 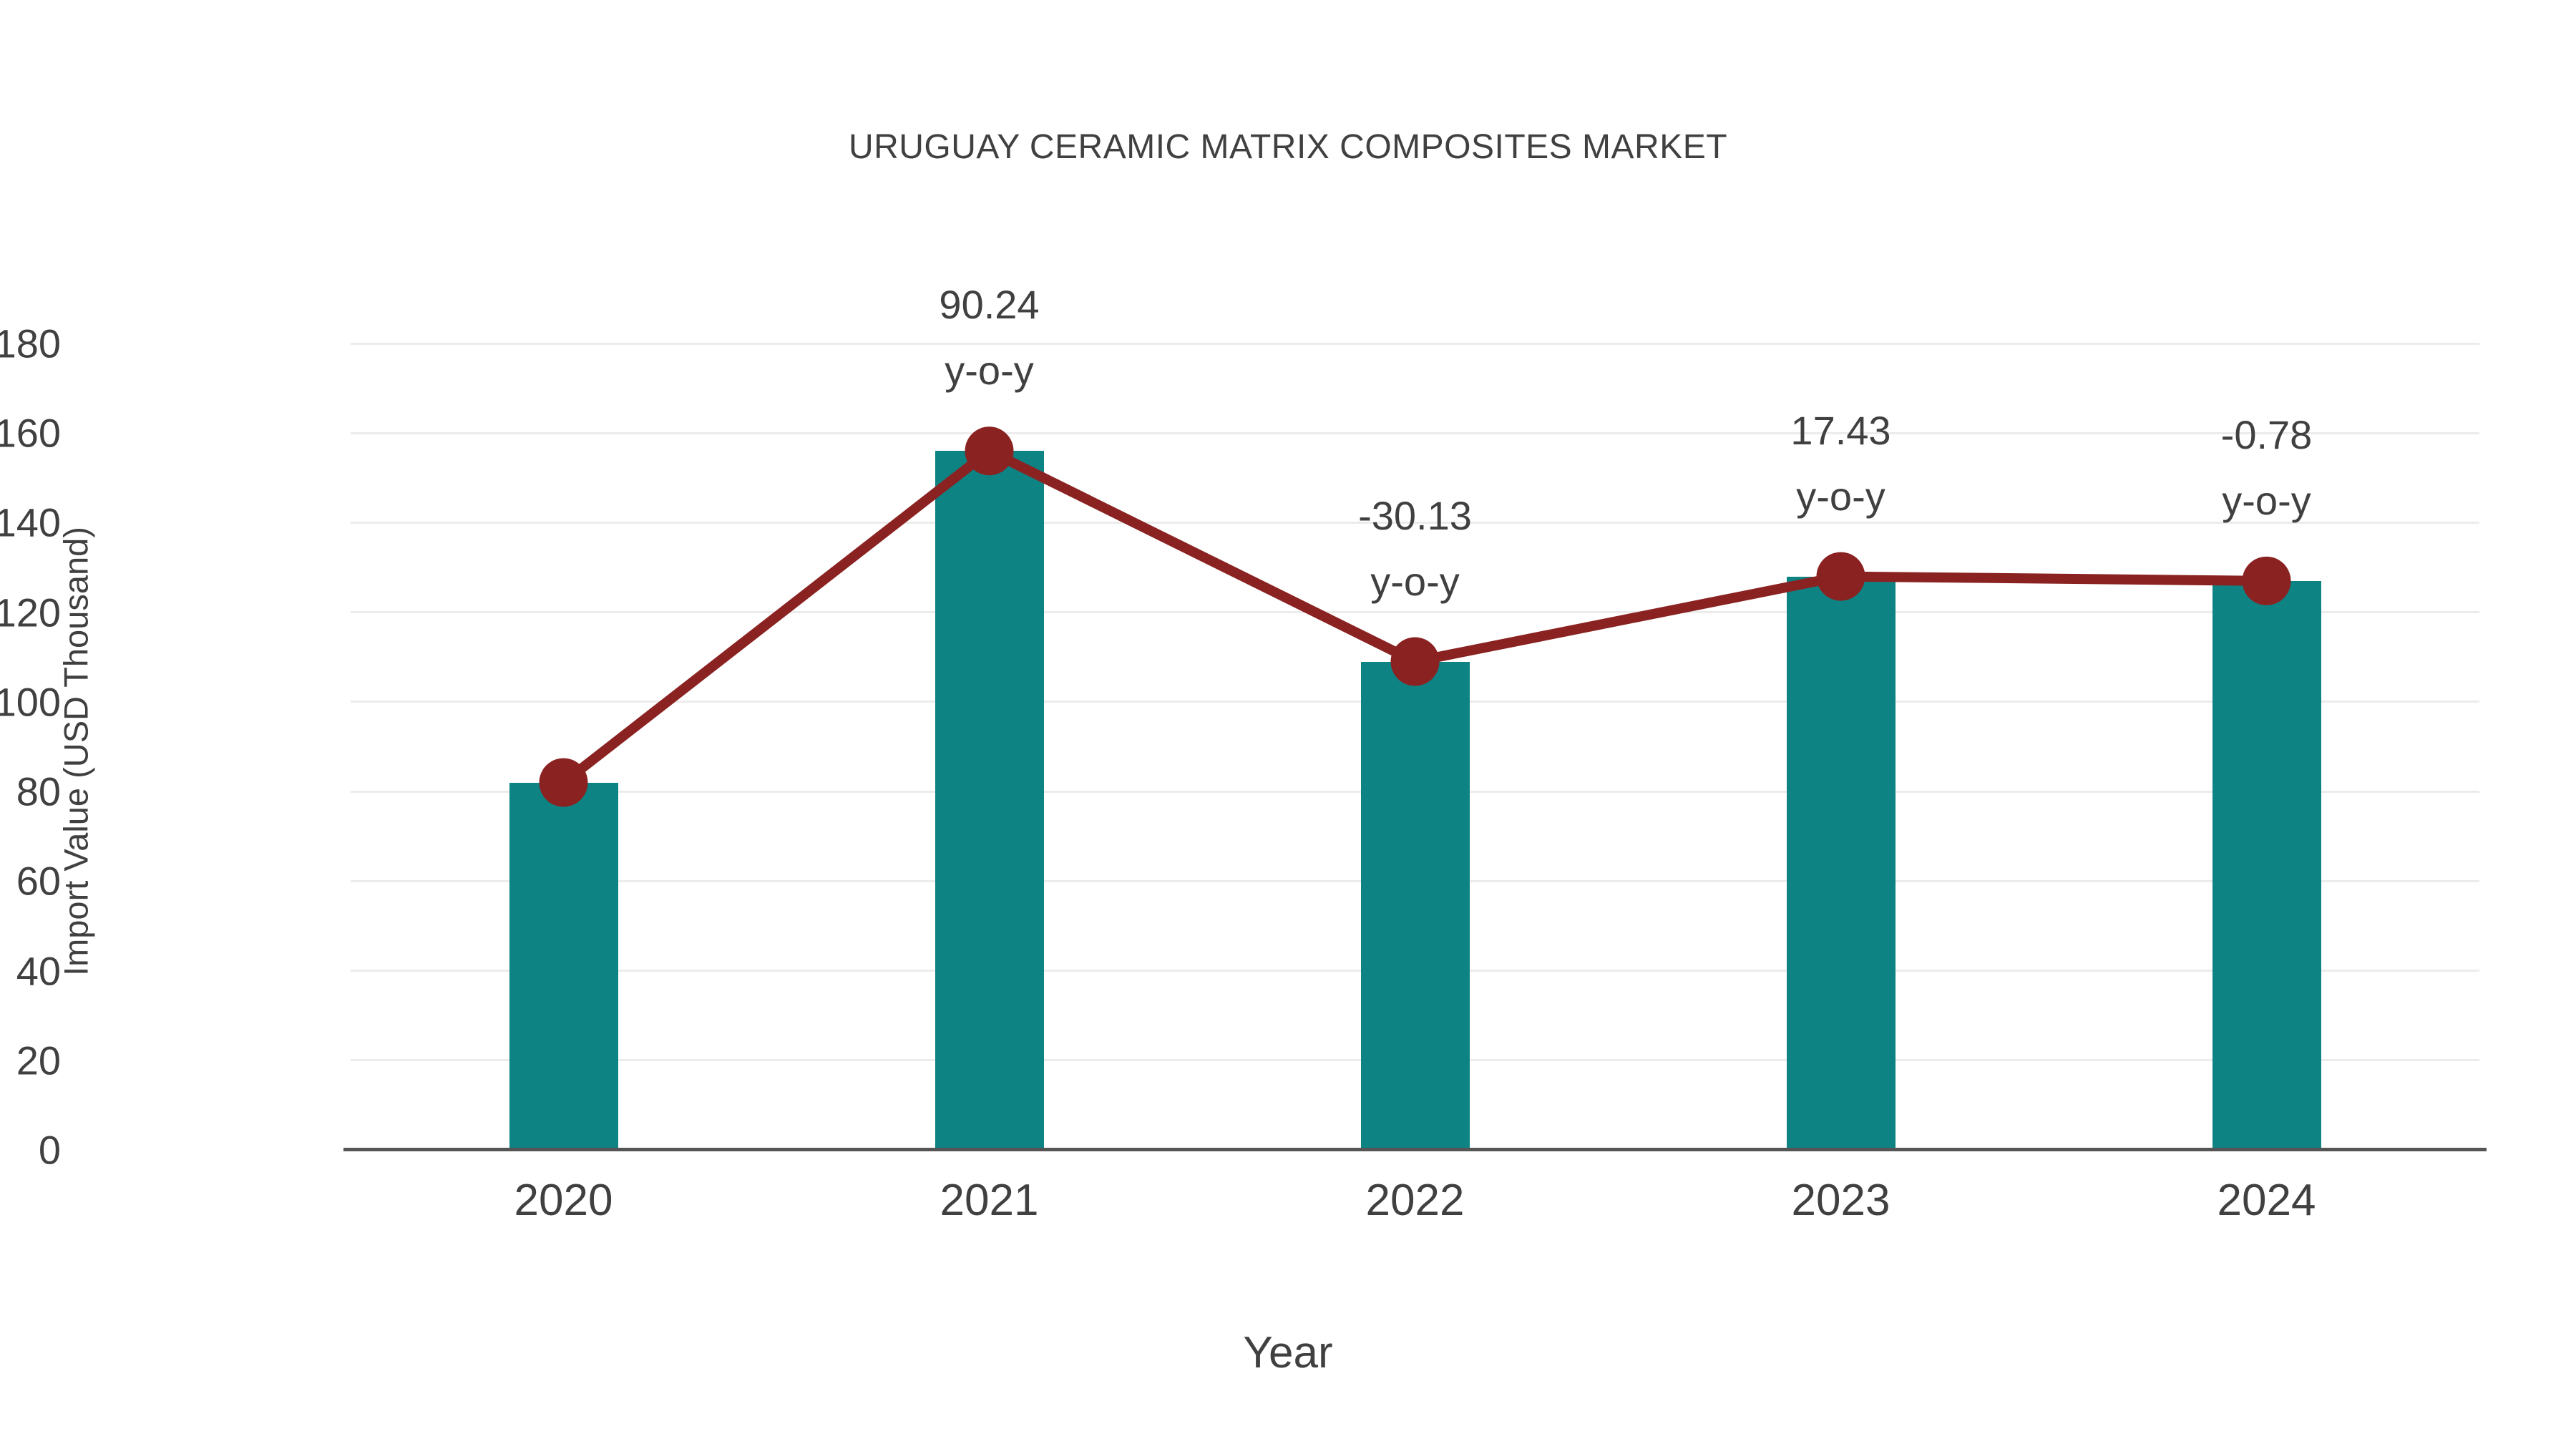 I want to click on y-tick-label: 0, so click(x=49, y=1150).